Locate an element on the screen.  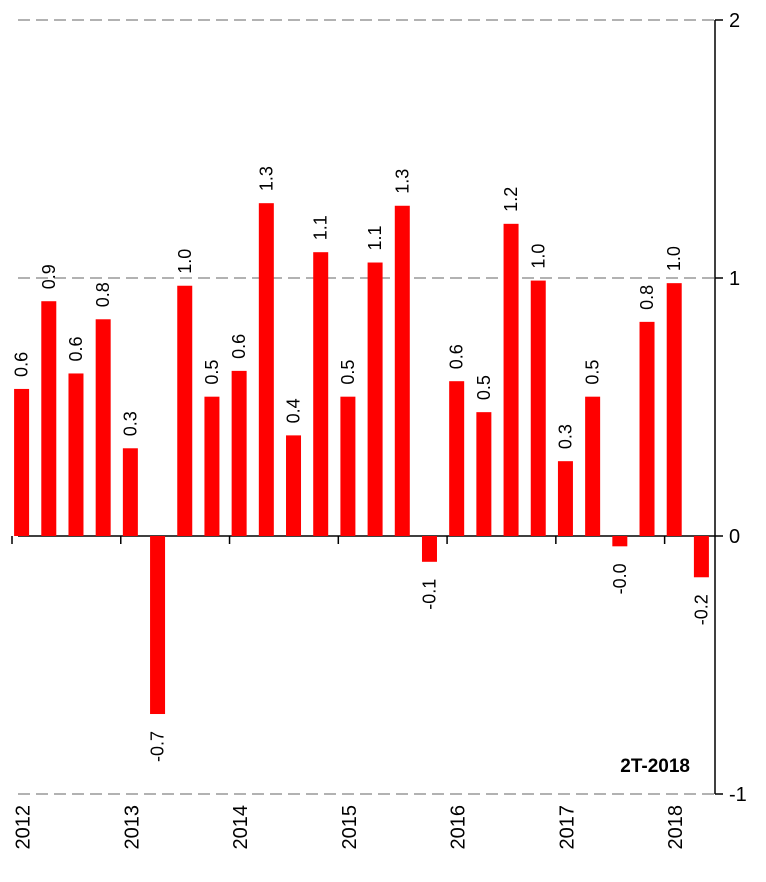
x-tick-label: 2013 is located at coordinates (132, 827).